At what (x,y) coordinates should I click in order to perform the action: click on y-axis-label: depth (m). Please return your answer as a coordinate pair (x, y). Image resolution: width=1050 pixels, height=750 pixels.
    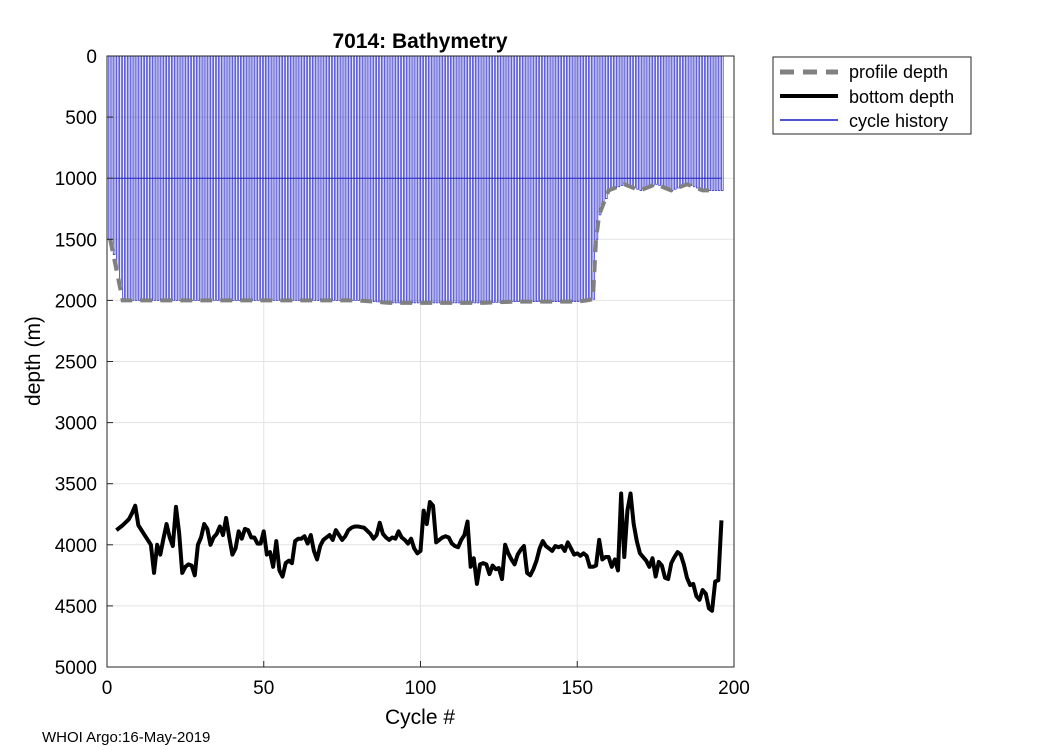
    Looking at the image, I should click on (33, 361).